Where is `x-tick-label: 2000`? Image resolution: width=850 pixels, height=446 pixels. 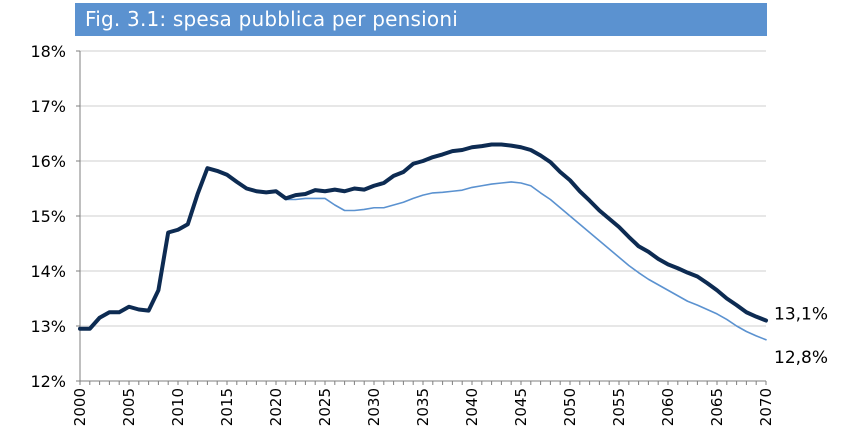
x-tick-label: 2000 is located at coordinates (80, 407).